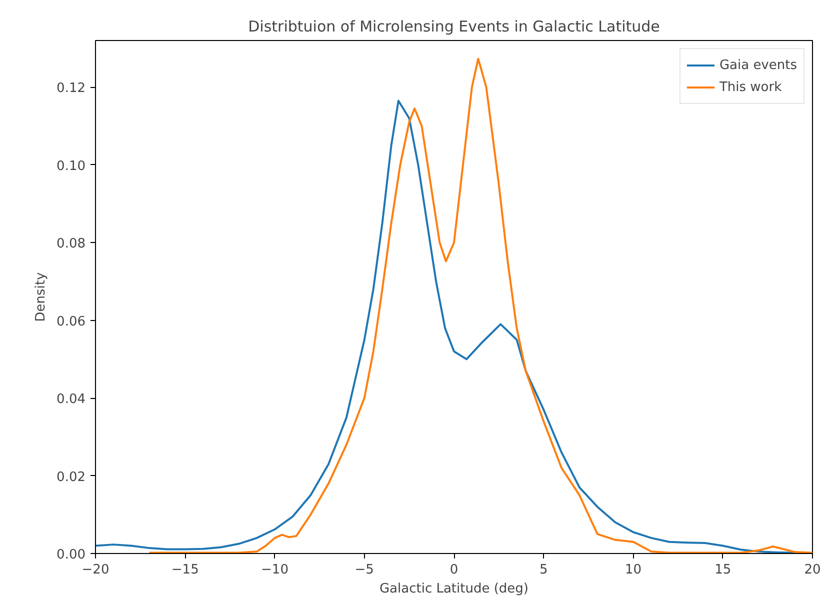  What do you see at coordinates (41, 297) in the screenshot?
I see `y-axis-title: Density` at bounding box center [41, 297].